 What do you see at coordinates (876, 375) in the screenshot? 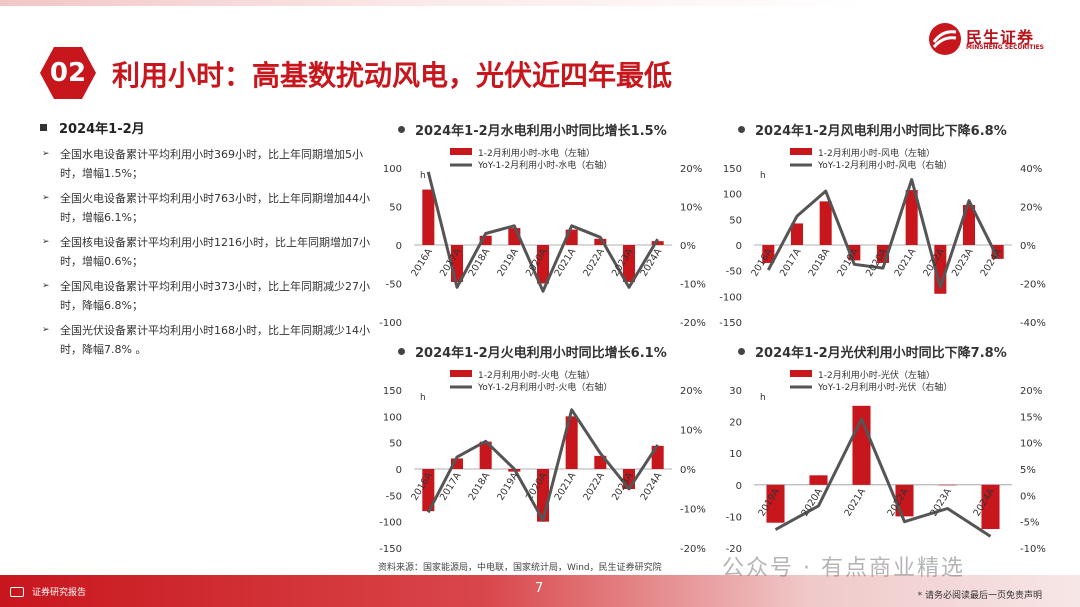
I see `legend-label: 1-2月利用小时-光伏（左轴）` at bounding box center [876, 375].